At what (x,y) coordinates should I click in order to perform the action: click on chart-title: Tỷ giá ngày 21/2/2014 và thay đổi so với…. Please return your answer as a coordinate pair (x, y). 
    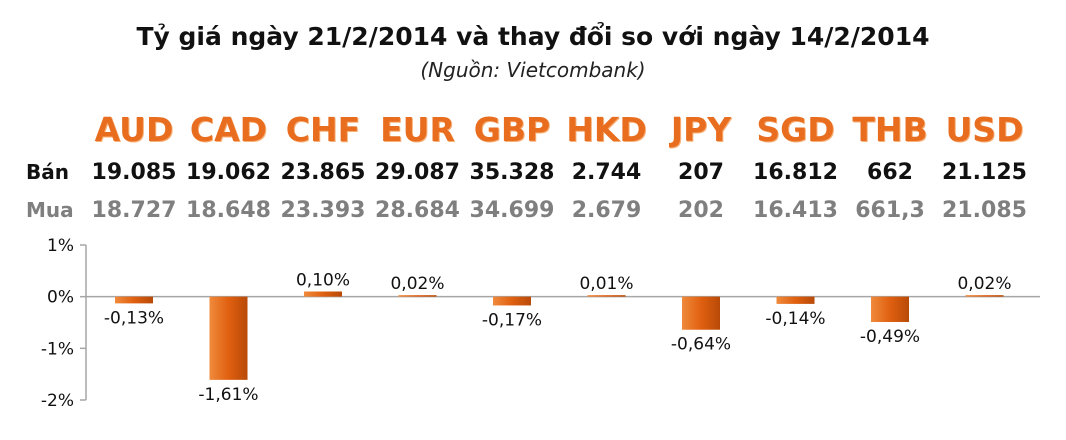
    Looking at the image, I should click on (533, 36).